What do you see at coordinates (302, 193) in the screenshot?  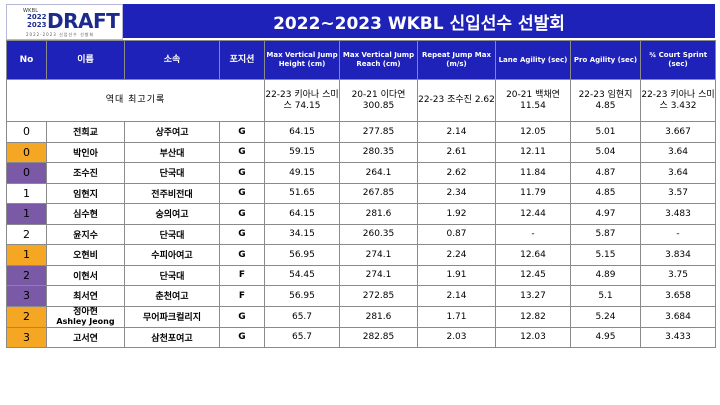 I see `cell-jump-height: 51.65` at bounding box center [302, 193].